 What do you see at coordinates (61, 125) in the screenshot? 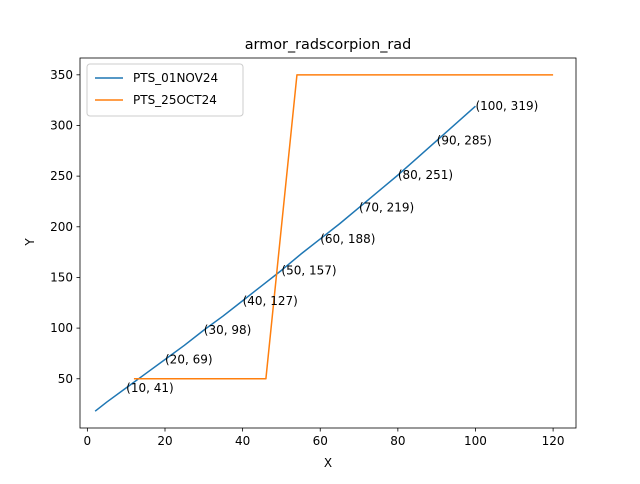
I see `y-tick-label: 300` at bounding box center [61, 125].